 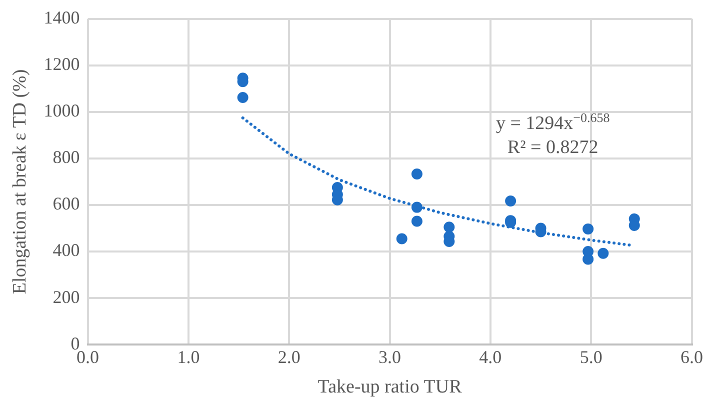 I want to click on y-tick-label: 1000, so click(x=62, y=110).